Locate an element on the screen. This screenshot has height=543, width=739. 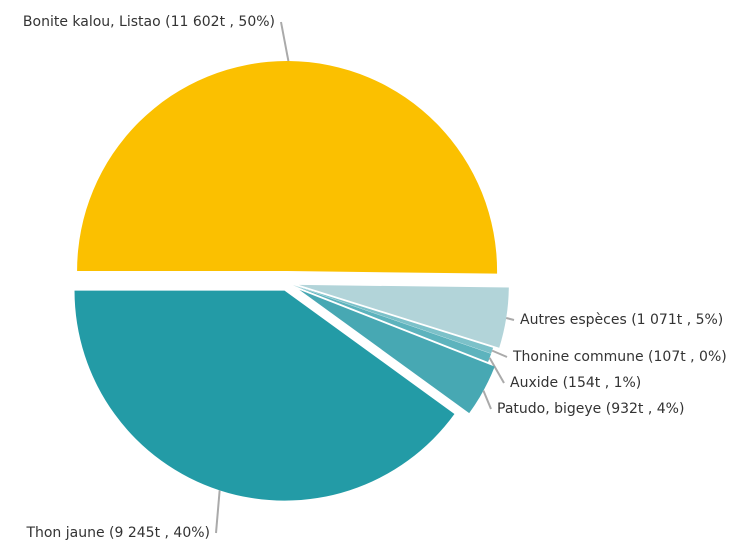
slice-label: Bonite kalou, Listao (11 602t , 50%) is located at coordinates (149, 22).